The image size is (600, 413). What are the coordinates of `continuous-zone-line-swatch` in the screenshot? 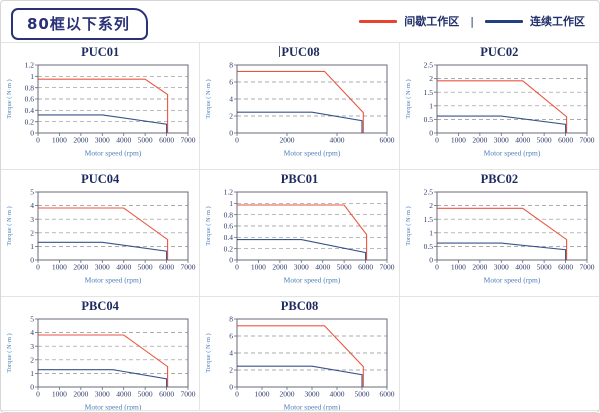 It's located at (504, 21).